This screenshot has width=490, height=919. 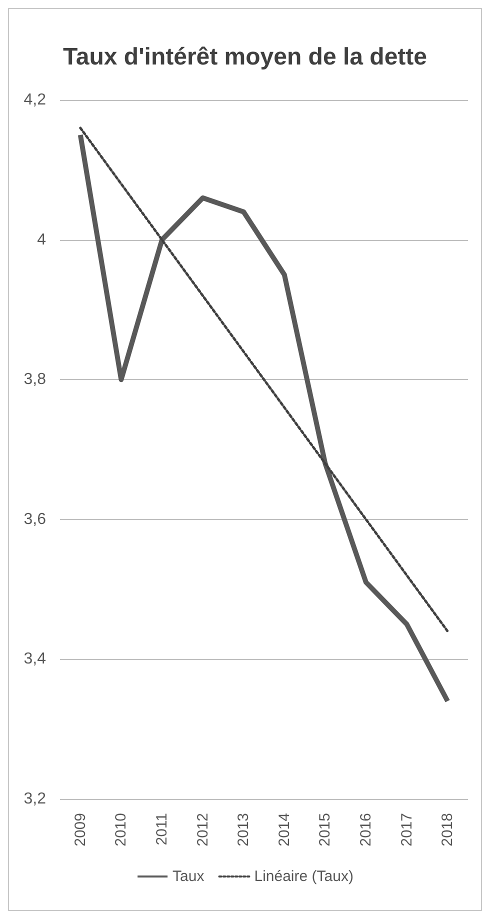 I want to click on x-tick-label: 2012, so click(x=203, y=829).